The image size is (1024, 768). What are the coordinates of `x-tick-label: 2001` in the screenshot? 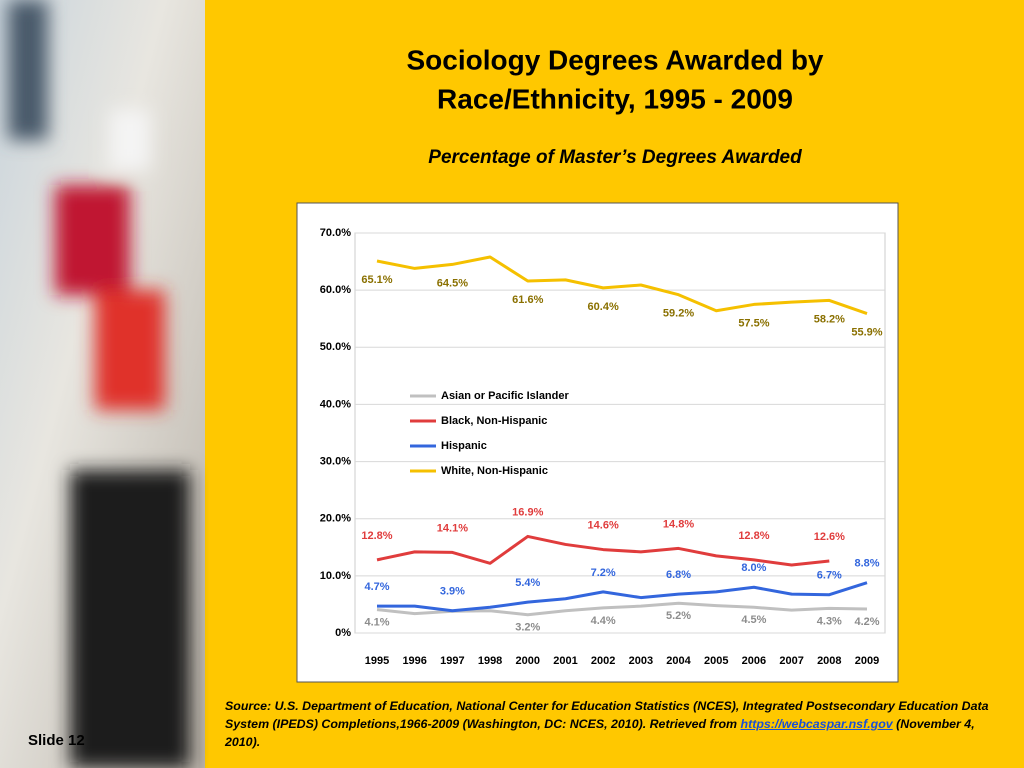 It's located at (565, 661).